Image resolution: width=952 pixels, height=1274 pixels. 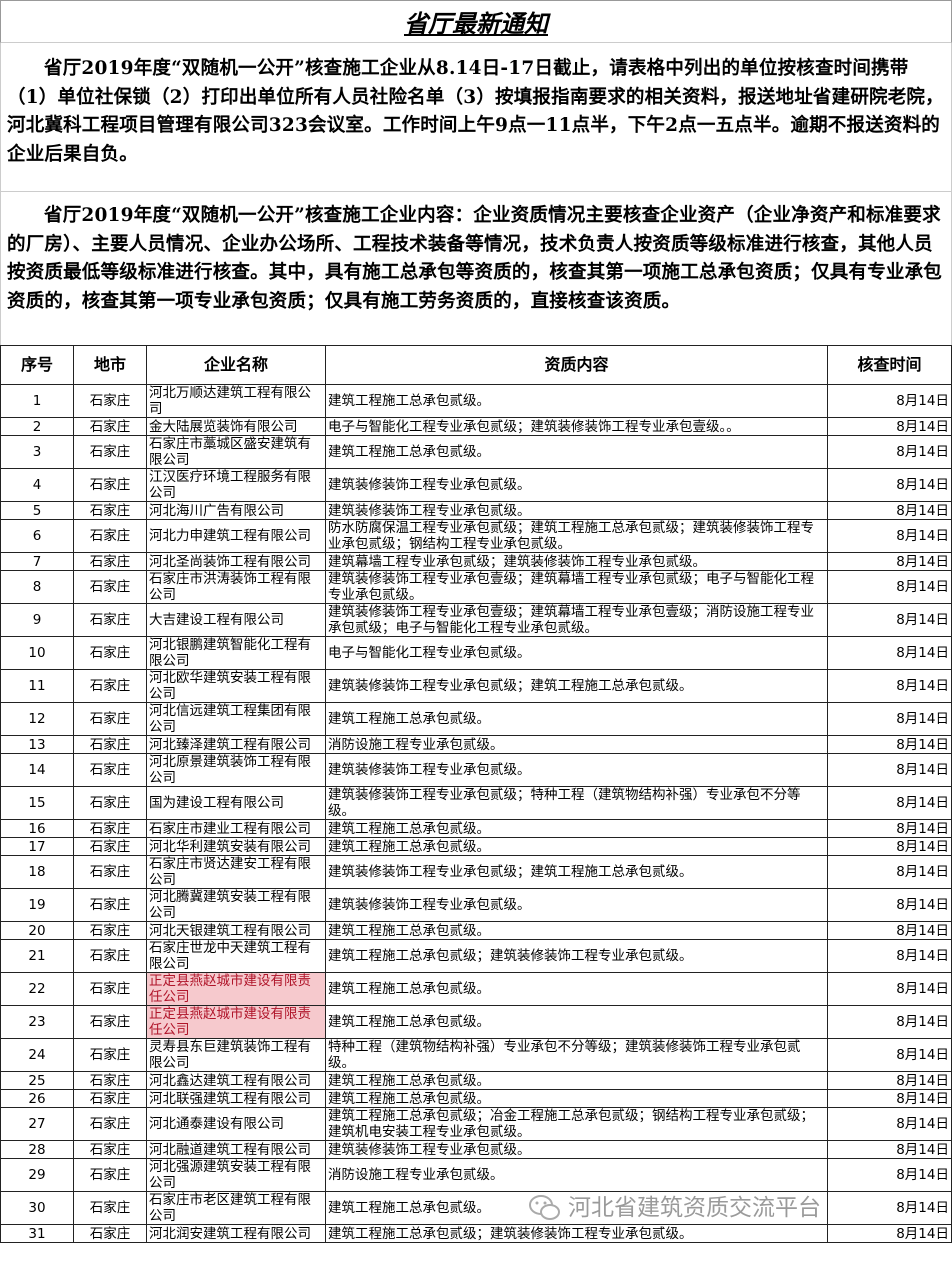 What do you see at coordinates (230, 1098) in the screenshot?
I see `row-company-name-text: 河北联强建筑工程有限公司` at bounding box center [230, 1098].